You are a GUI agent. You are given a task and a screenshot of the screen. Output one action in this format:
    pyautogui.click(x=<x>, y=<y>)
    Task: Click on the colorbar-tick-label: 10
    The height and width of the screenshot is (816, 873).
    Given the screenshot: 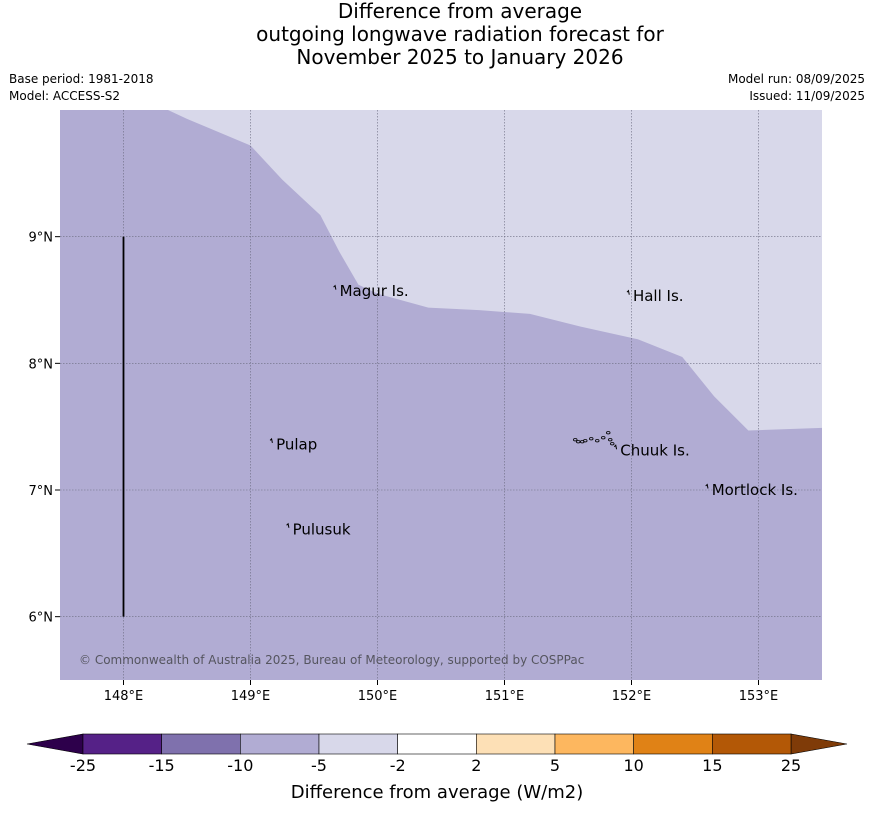 What is the action you would take?
    pyautogui.click(x=633, y=765)
    